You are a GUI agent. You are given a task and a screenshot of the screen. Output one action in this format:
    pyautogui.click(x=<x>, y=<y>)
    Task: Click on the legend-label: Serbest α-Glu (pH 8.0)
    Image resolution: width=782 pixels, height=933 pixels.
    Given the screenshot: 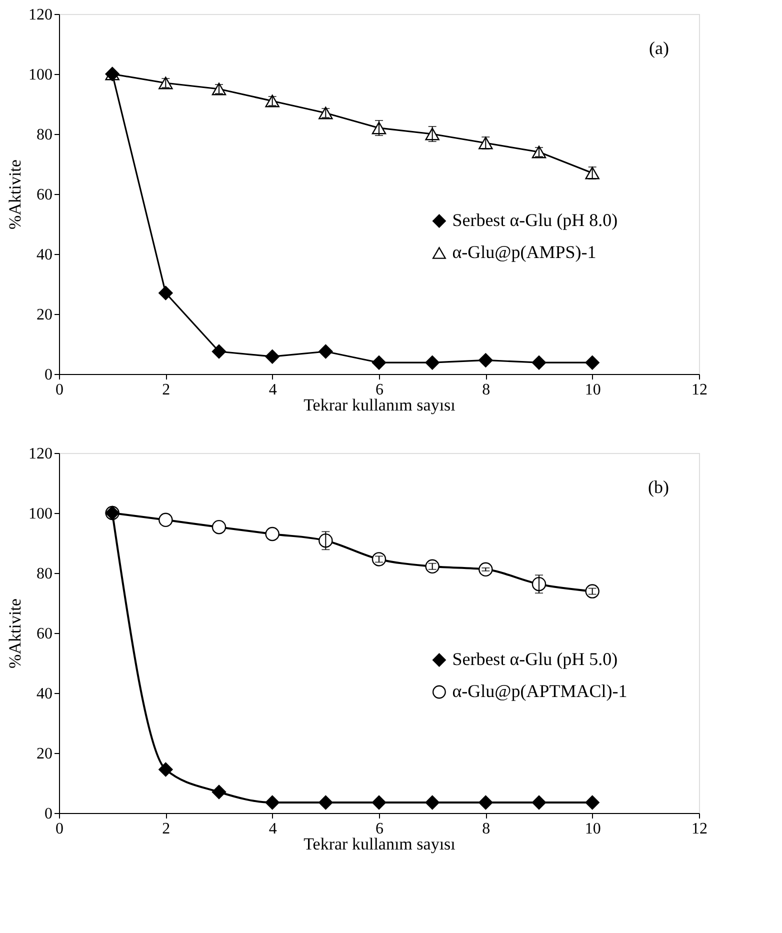 What is the action you would take?
    pyautogui.click(x=535, y=220)
    